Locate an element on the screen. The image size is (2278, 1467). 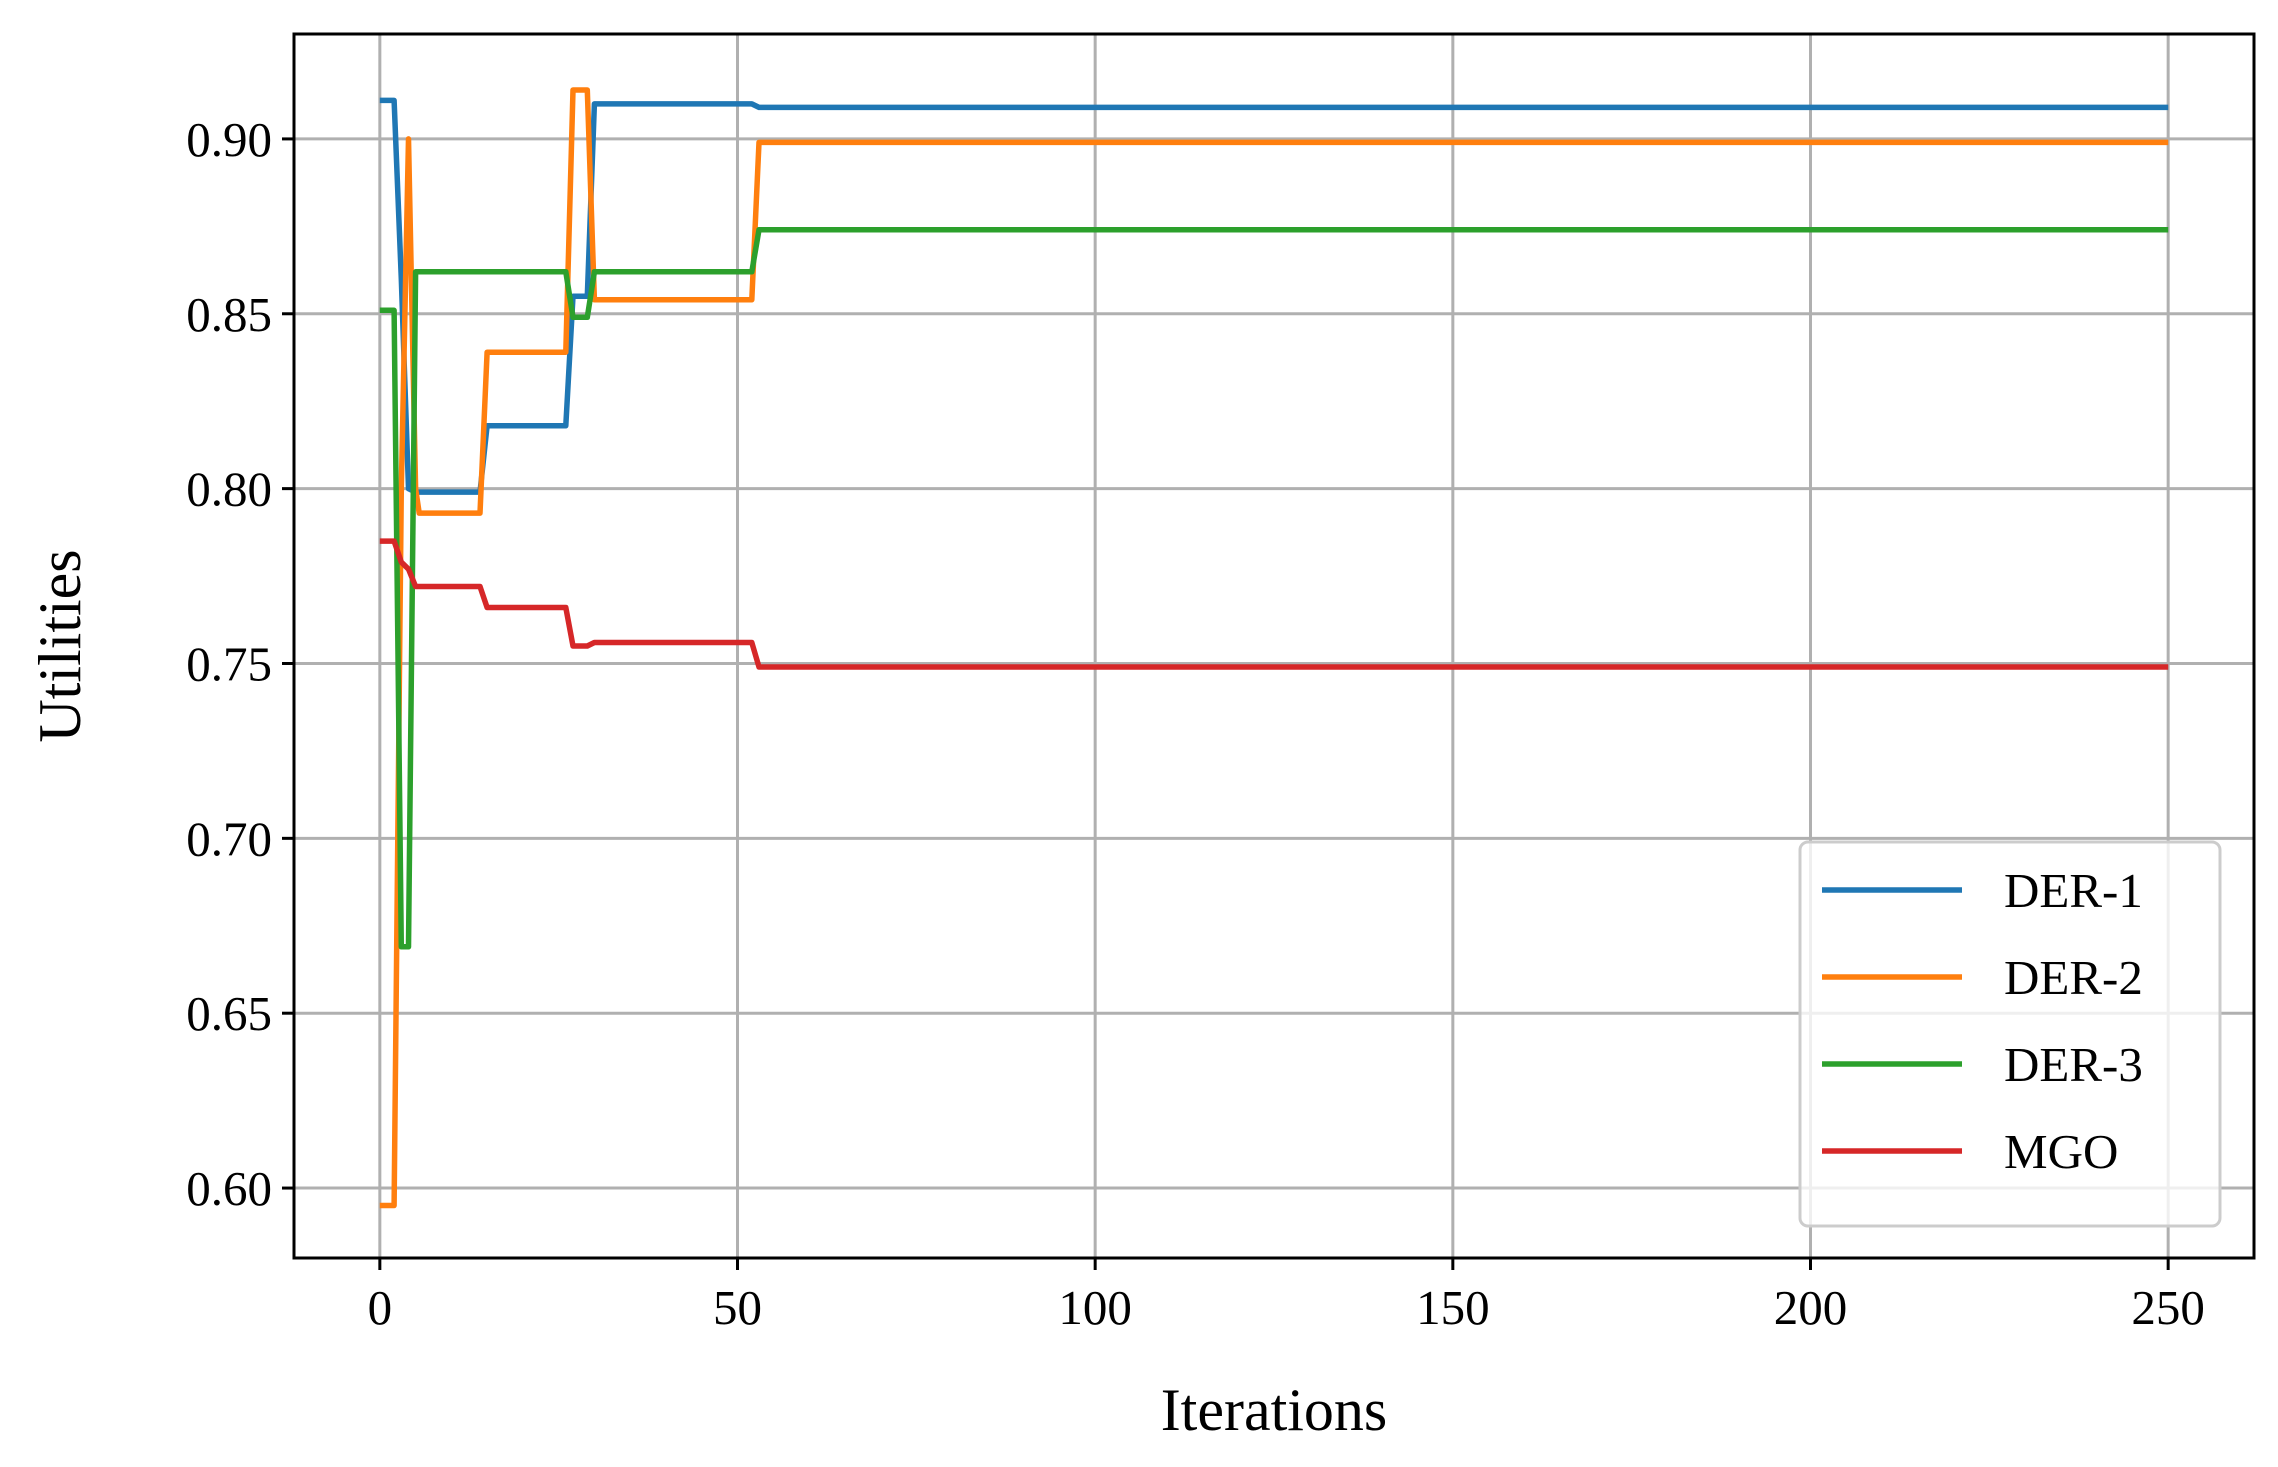
x-tick-label: 50 is located at coordinates (737, 1307).